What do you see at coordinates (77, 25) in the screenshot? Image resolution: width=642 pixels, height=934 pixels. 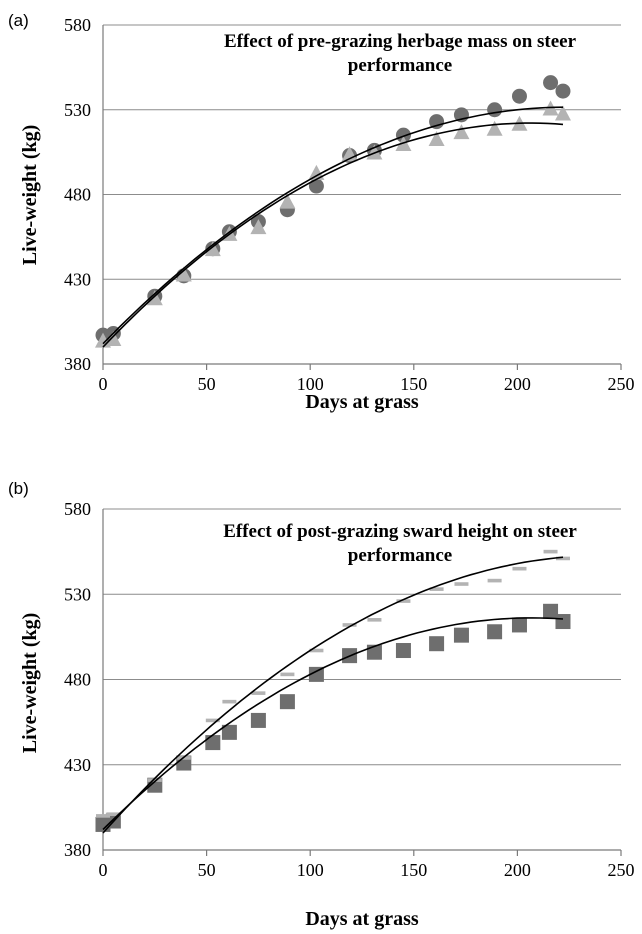 I see `panel-a-y-tick-label: 580` at bounding box center [77, 25].